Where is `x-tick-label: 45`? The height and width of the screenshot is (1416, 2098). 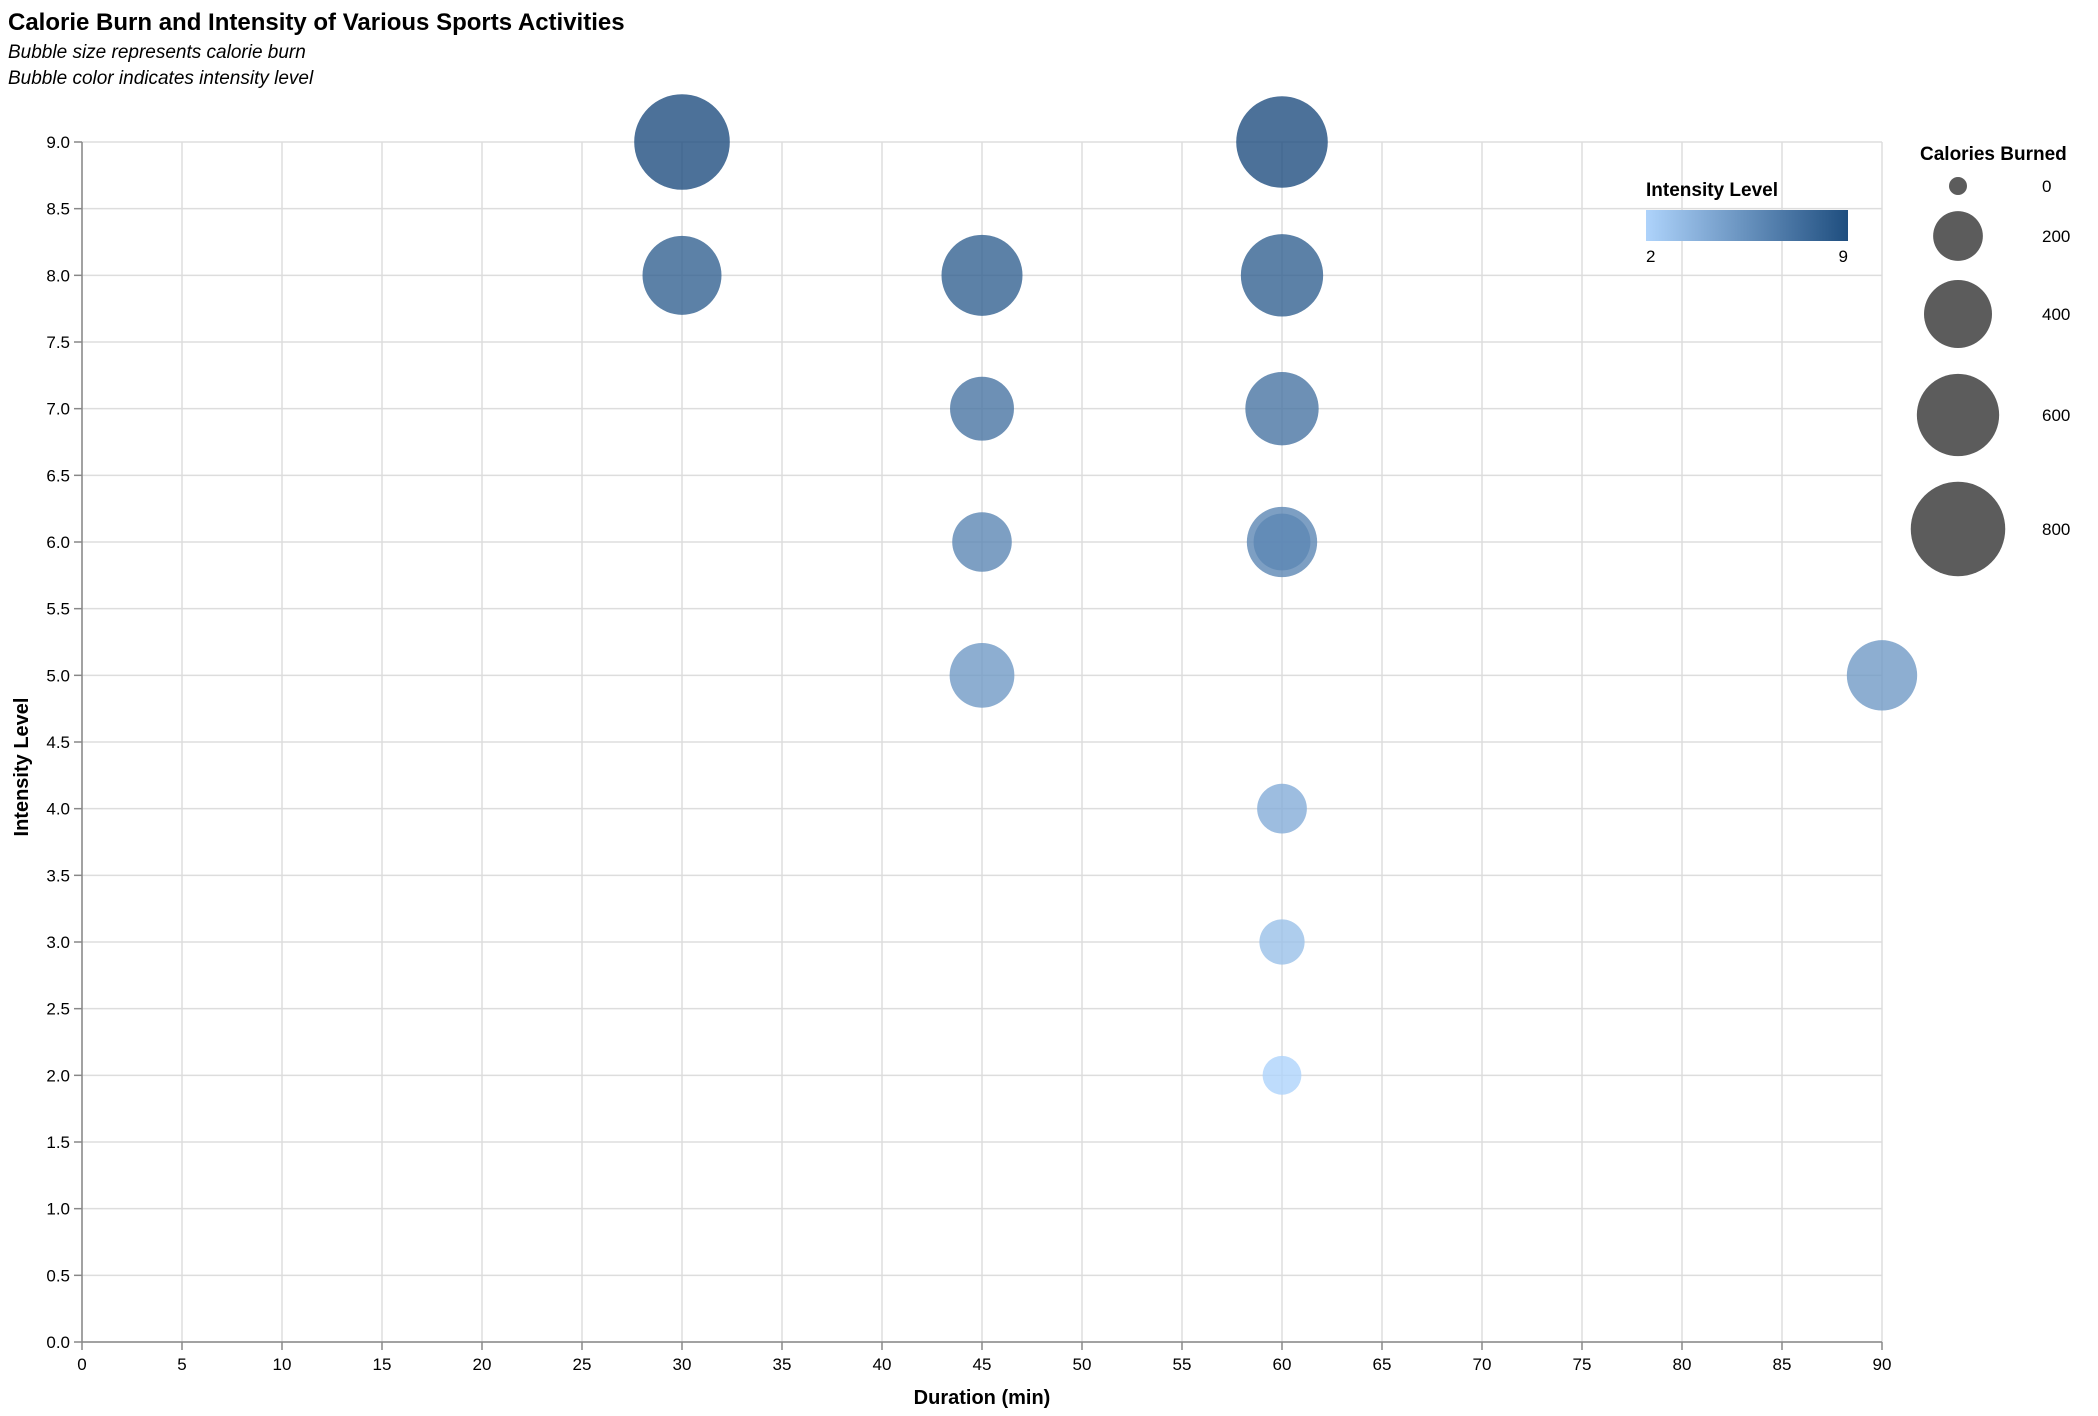 x-tick-label: 45 is located at coordinates (982, 1364).